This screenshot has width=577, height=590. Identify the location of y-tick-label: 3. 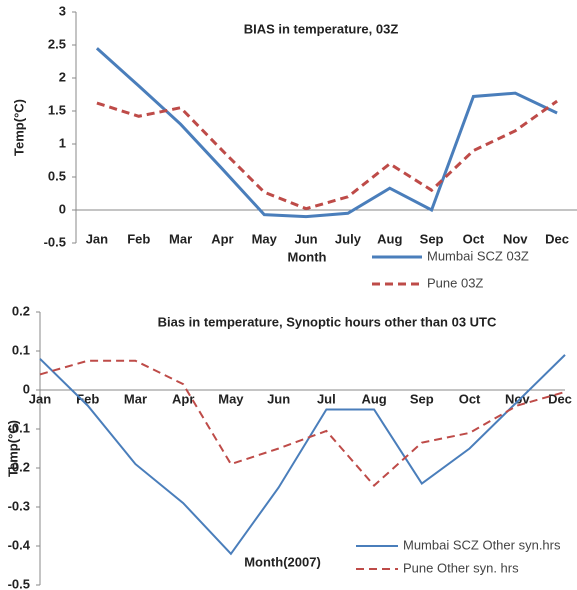
(62, 10).